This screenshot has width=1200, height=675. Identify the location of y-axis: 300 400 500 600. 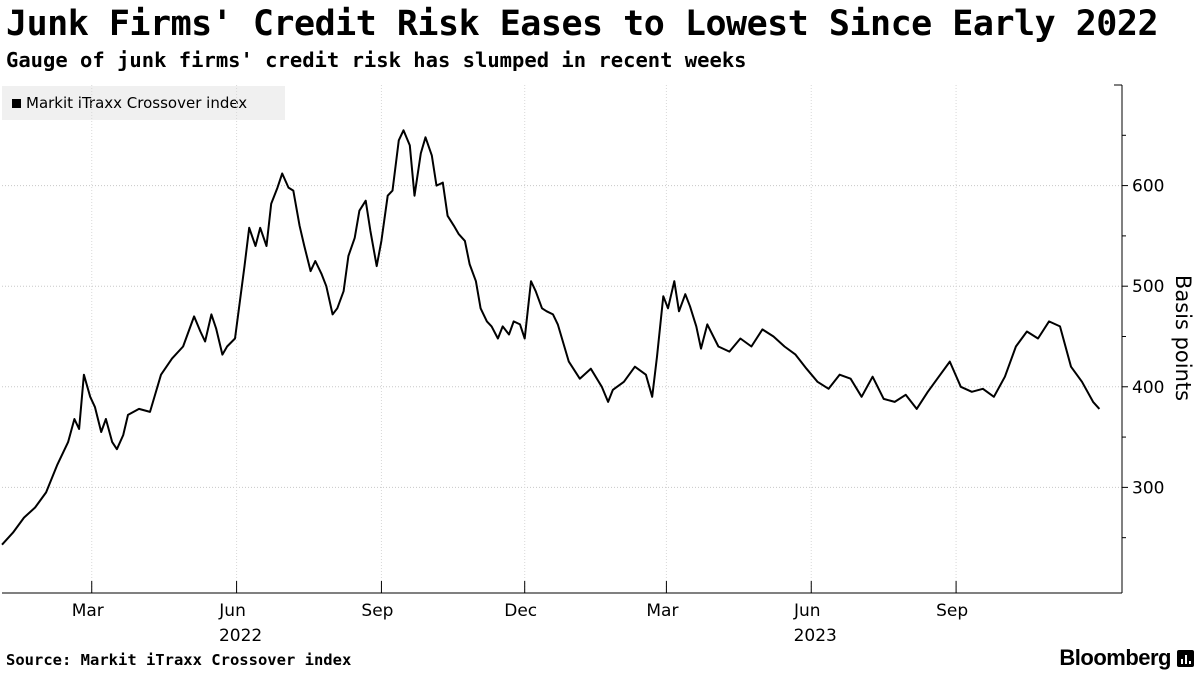
(1139, 338).